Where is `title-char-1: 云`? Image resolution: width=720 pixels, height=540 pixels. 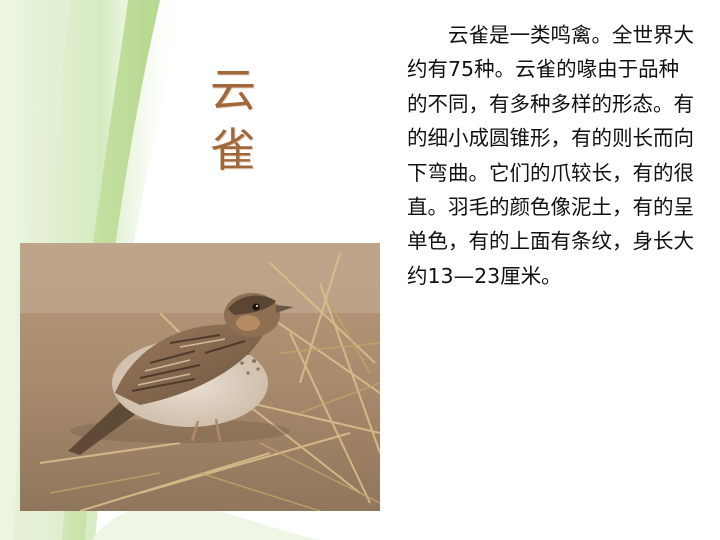
title-char-1: 云 is located at coordinates (233, 90).